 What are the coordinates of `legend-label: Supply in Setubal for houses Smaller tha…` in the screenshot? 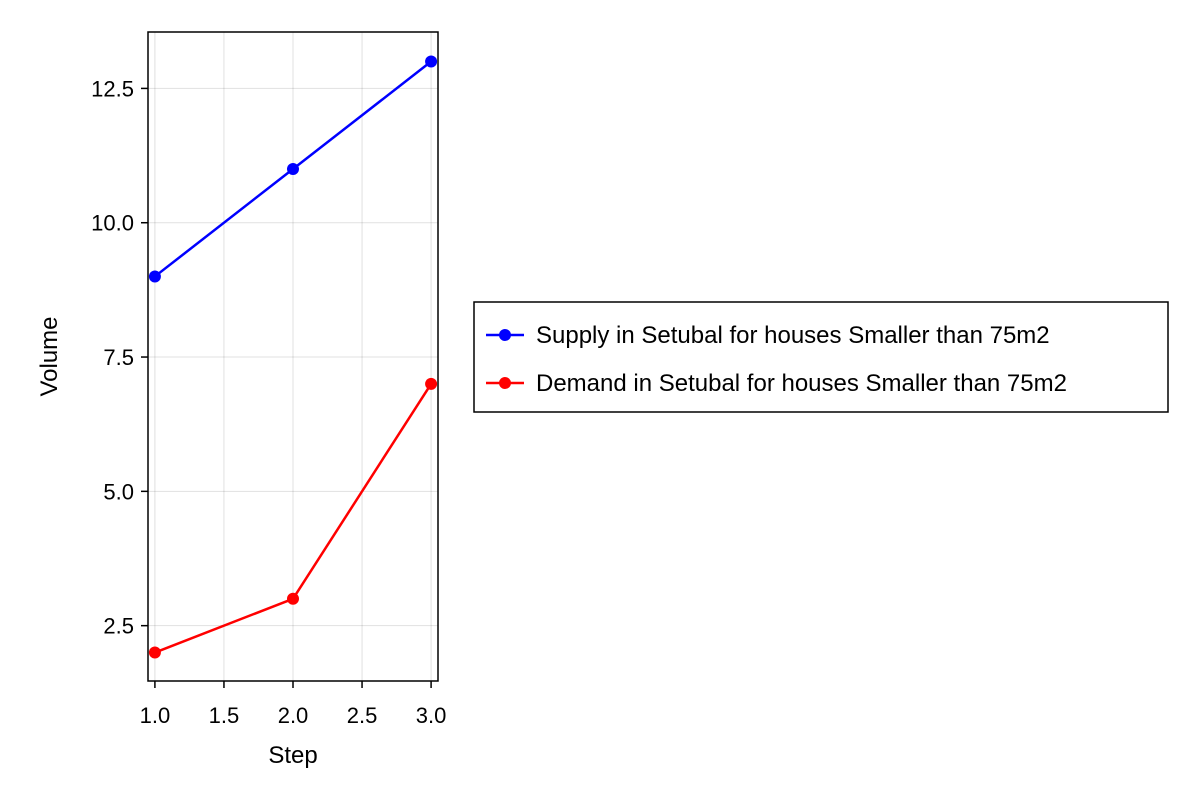 It's located at (793, 335).